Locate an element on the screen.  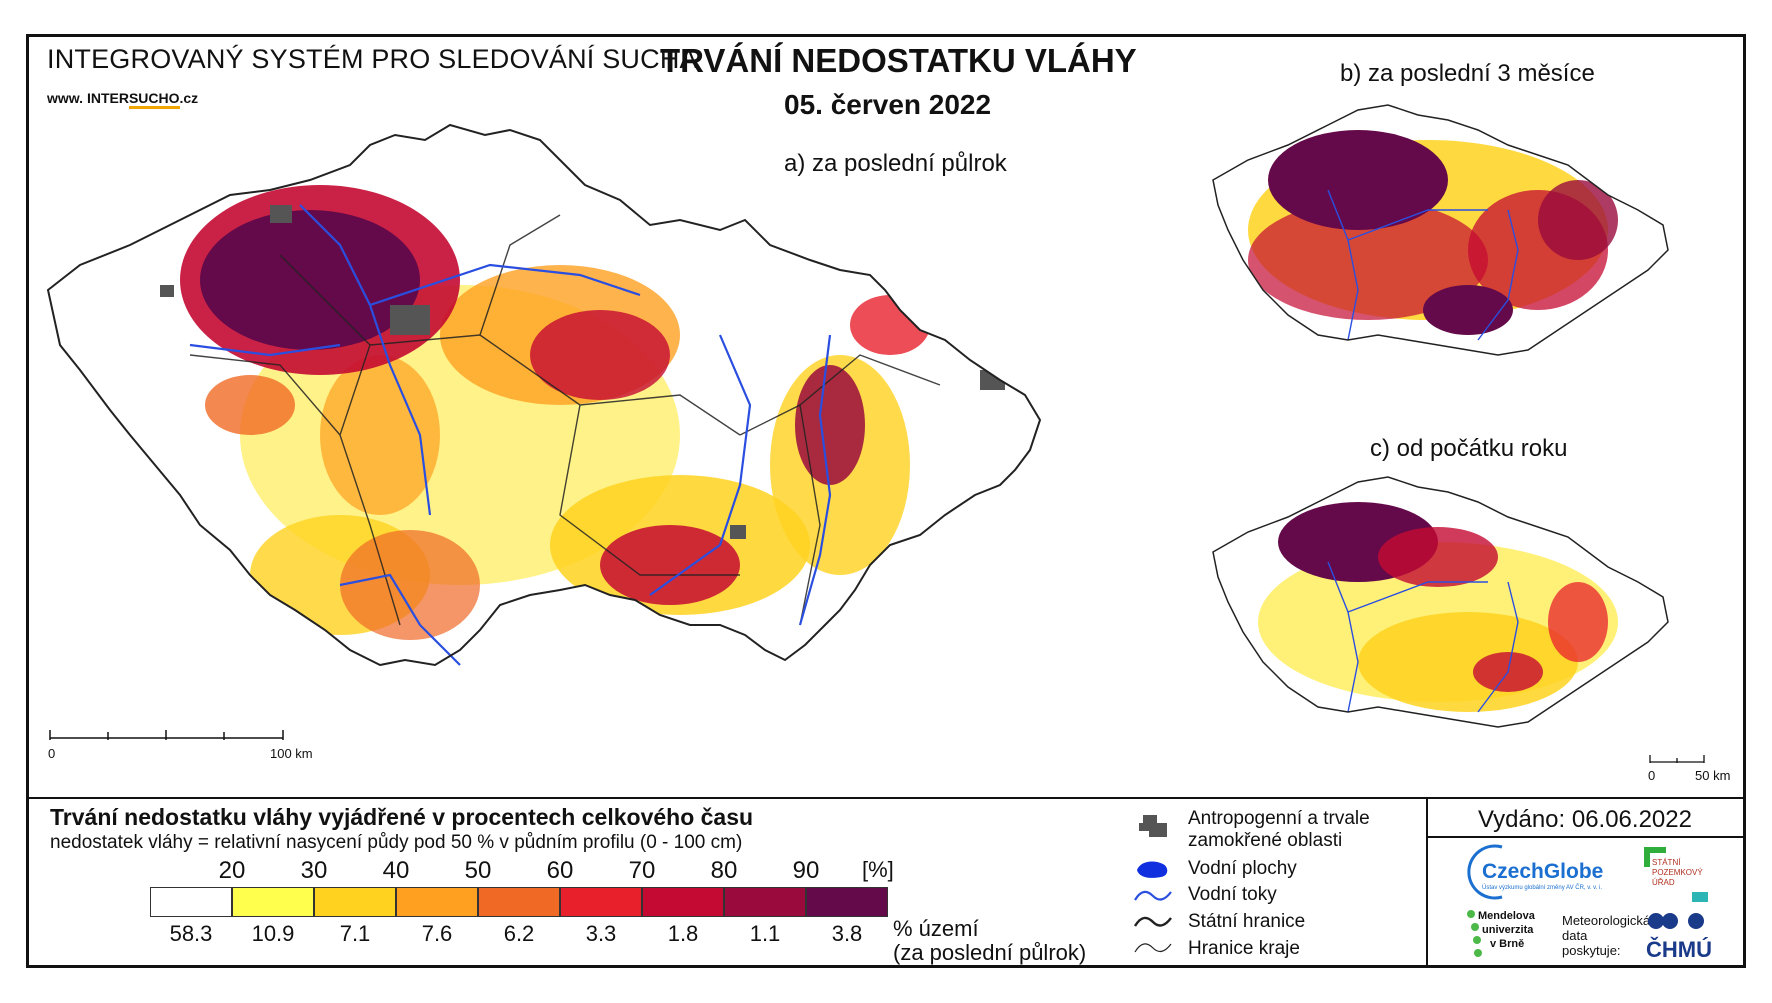
river-icon is located at coordinates (1153, 895).